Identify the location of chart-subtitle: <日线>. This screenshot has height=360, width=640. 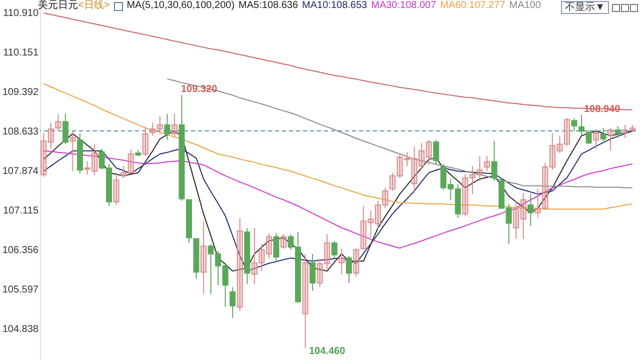
(94, 5).